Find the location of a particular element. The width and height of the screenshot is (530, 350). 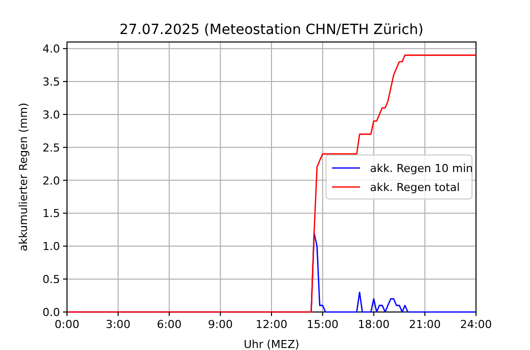

y-tick-label: 3.5 is located at coordinates (51, 82).